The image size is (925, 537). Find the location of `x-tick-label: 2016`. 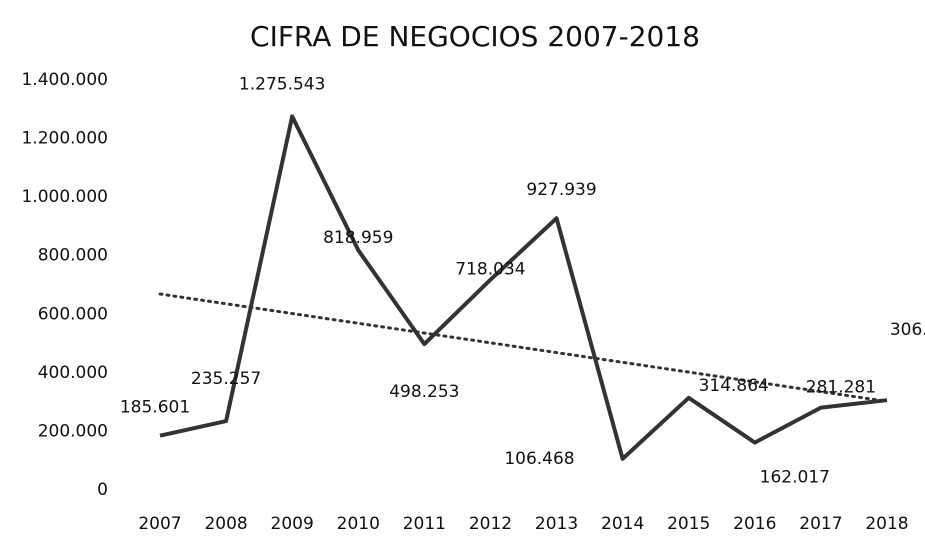

x-tick-label: 2016 is located at coordinates (754, 524).